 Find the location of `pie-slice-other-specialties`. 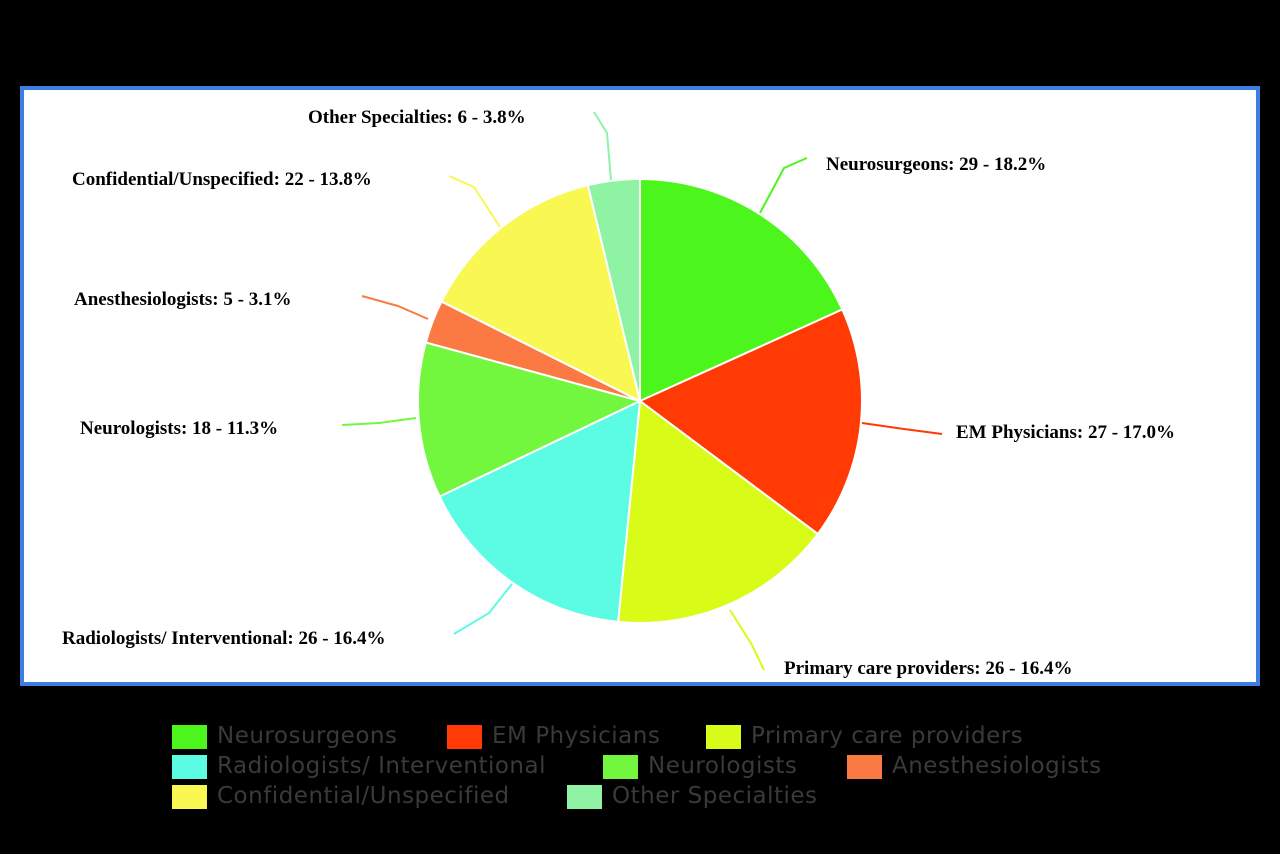

pie-slice-other-specialties is located at coordinates (613, 289).